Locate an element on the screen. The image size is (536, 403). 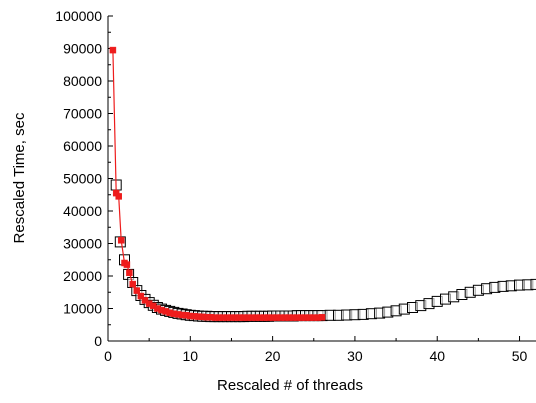
y-tick-label: 100000 is located at coordinates (78, 16).